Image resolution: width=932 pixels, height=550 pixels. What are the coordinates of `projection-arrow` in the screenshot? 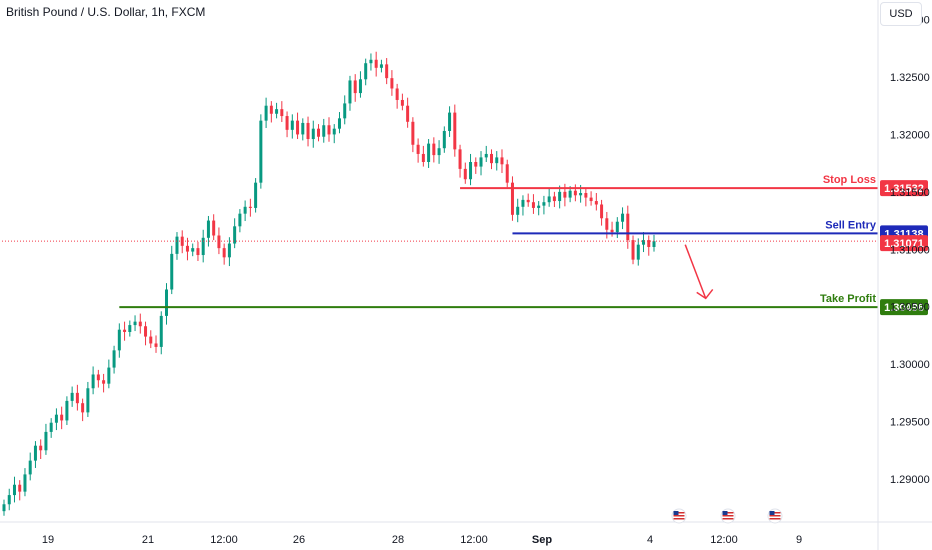 It's located at (695, 271).